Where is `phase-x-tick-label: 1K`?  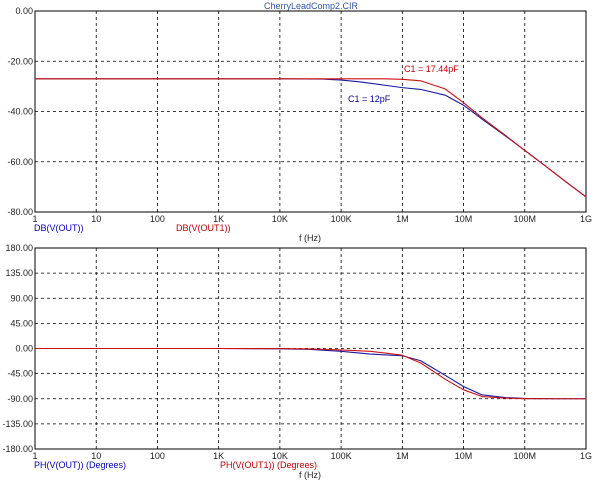 phase-x-tick-label: 1K is located at coordinates (218, 456).